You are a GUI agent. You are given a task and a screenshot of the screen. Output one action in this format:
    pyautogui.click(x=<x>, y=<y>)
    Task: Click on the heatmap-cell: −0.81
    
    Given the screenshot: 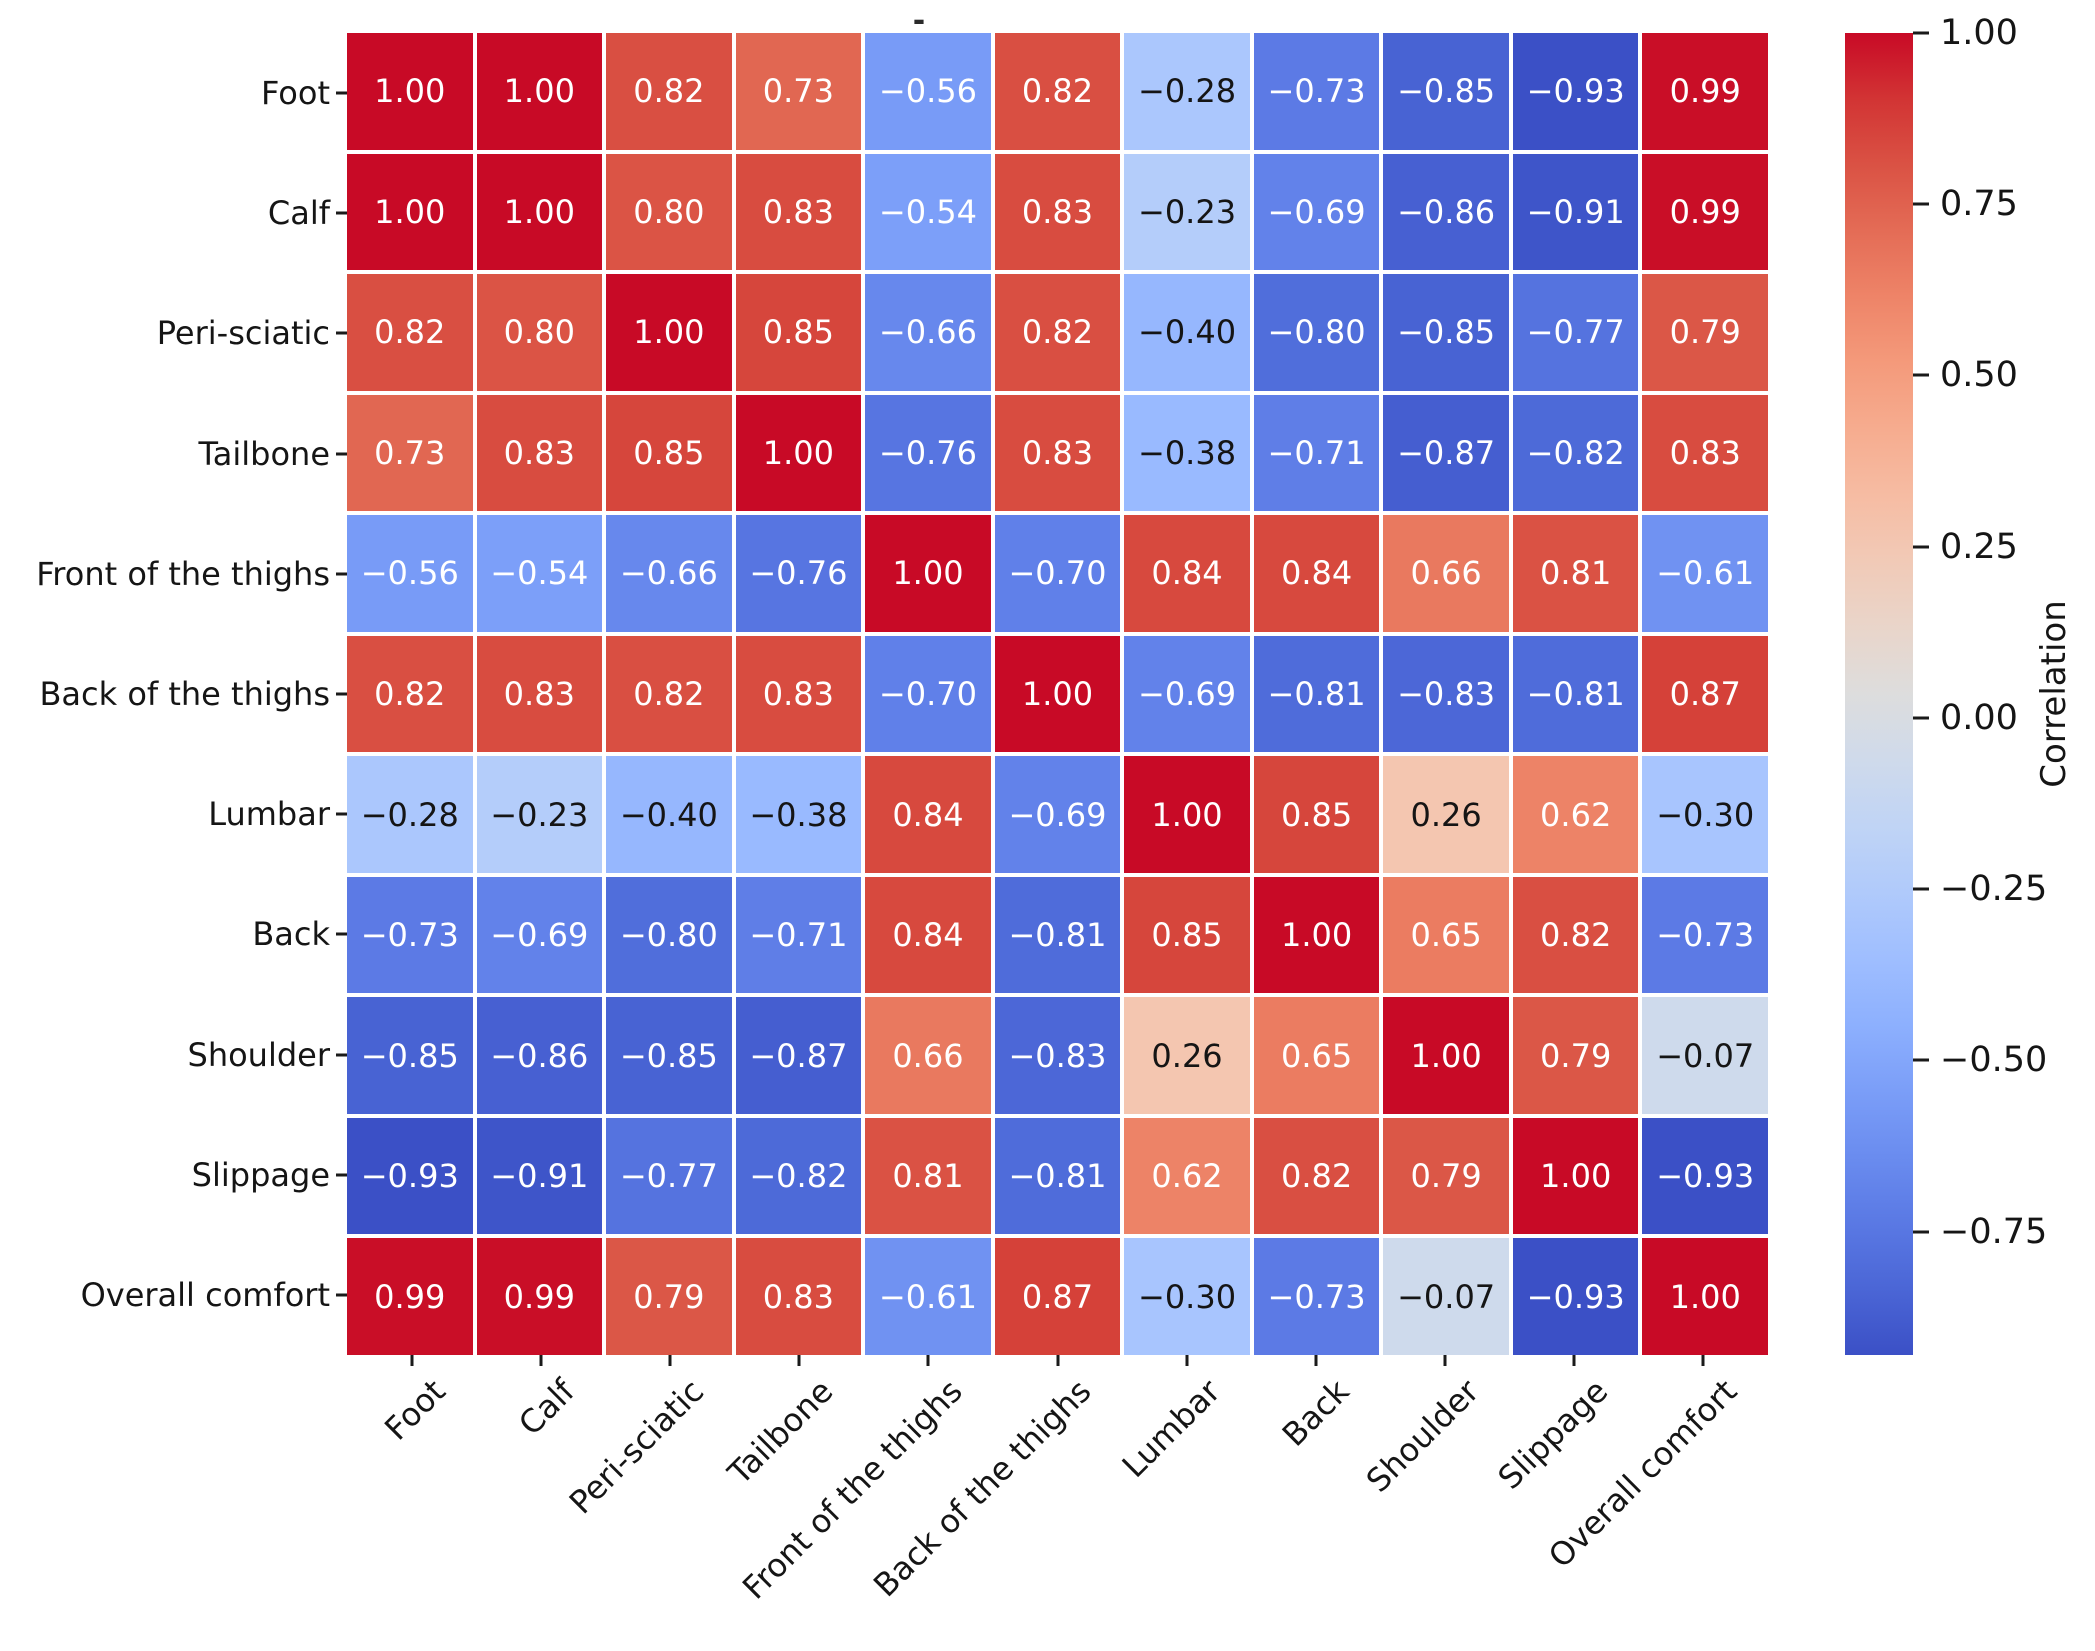 What is the action you would take?
    pyautogui.click(x=1057, y=1176)
    